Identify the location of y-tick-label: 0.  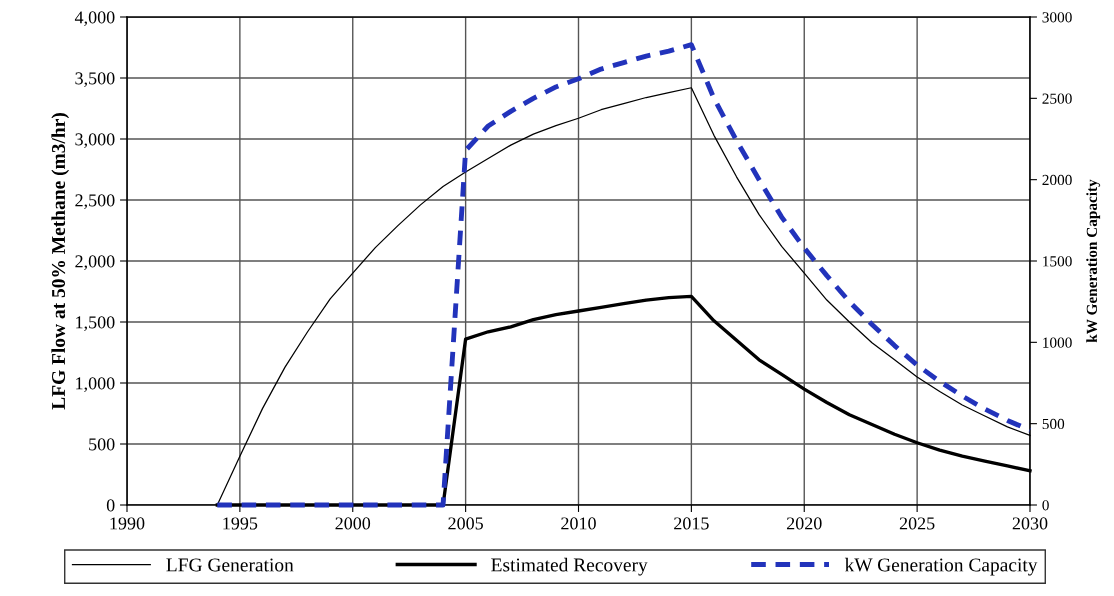
(110, 505).